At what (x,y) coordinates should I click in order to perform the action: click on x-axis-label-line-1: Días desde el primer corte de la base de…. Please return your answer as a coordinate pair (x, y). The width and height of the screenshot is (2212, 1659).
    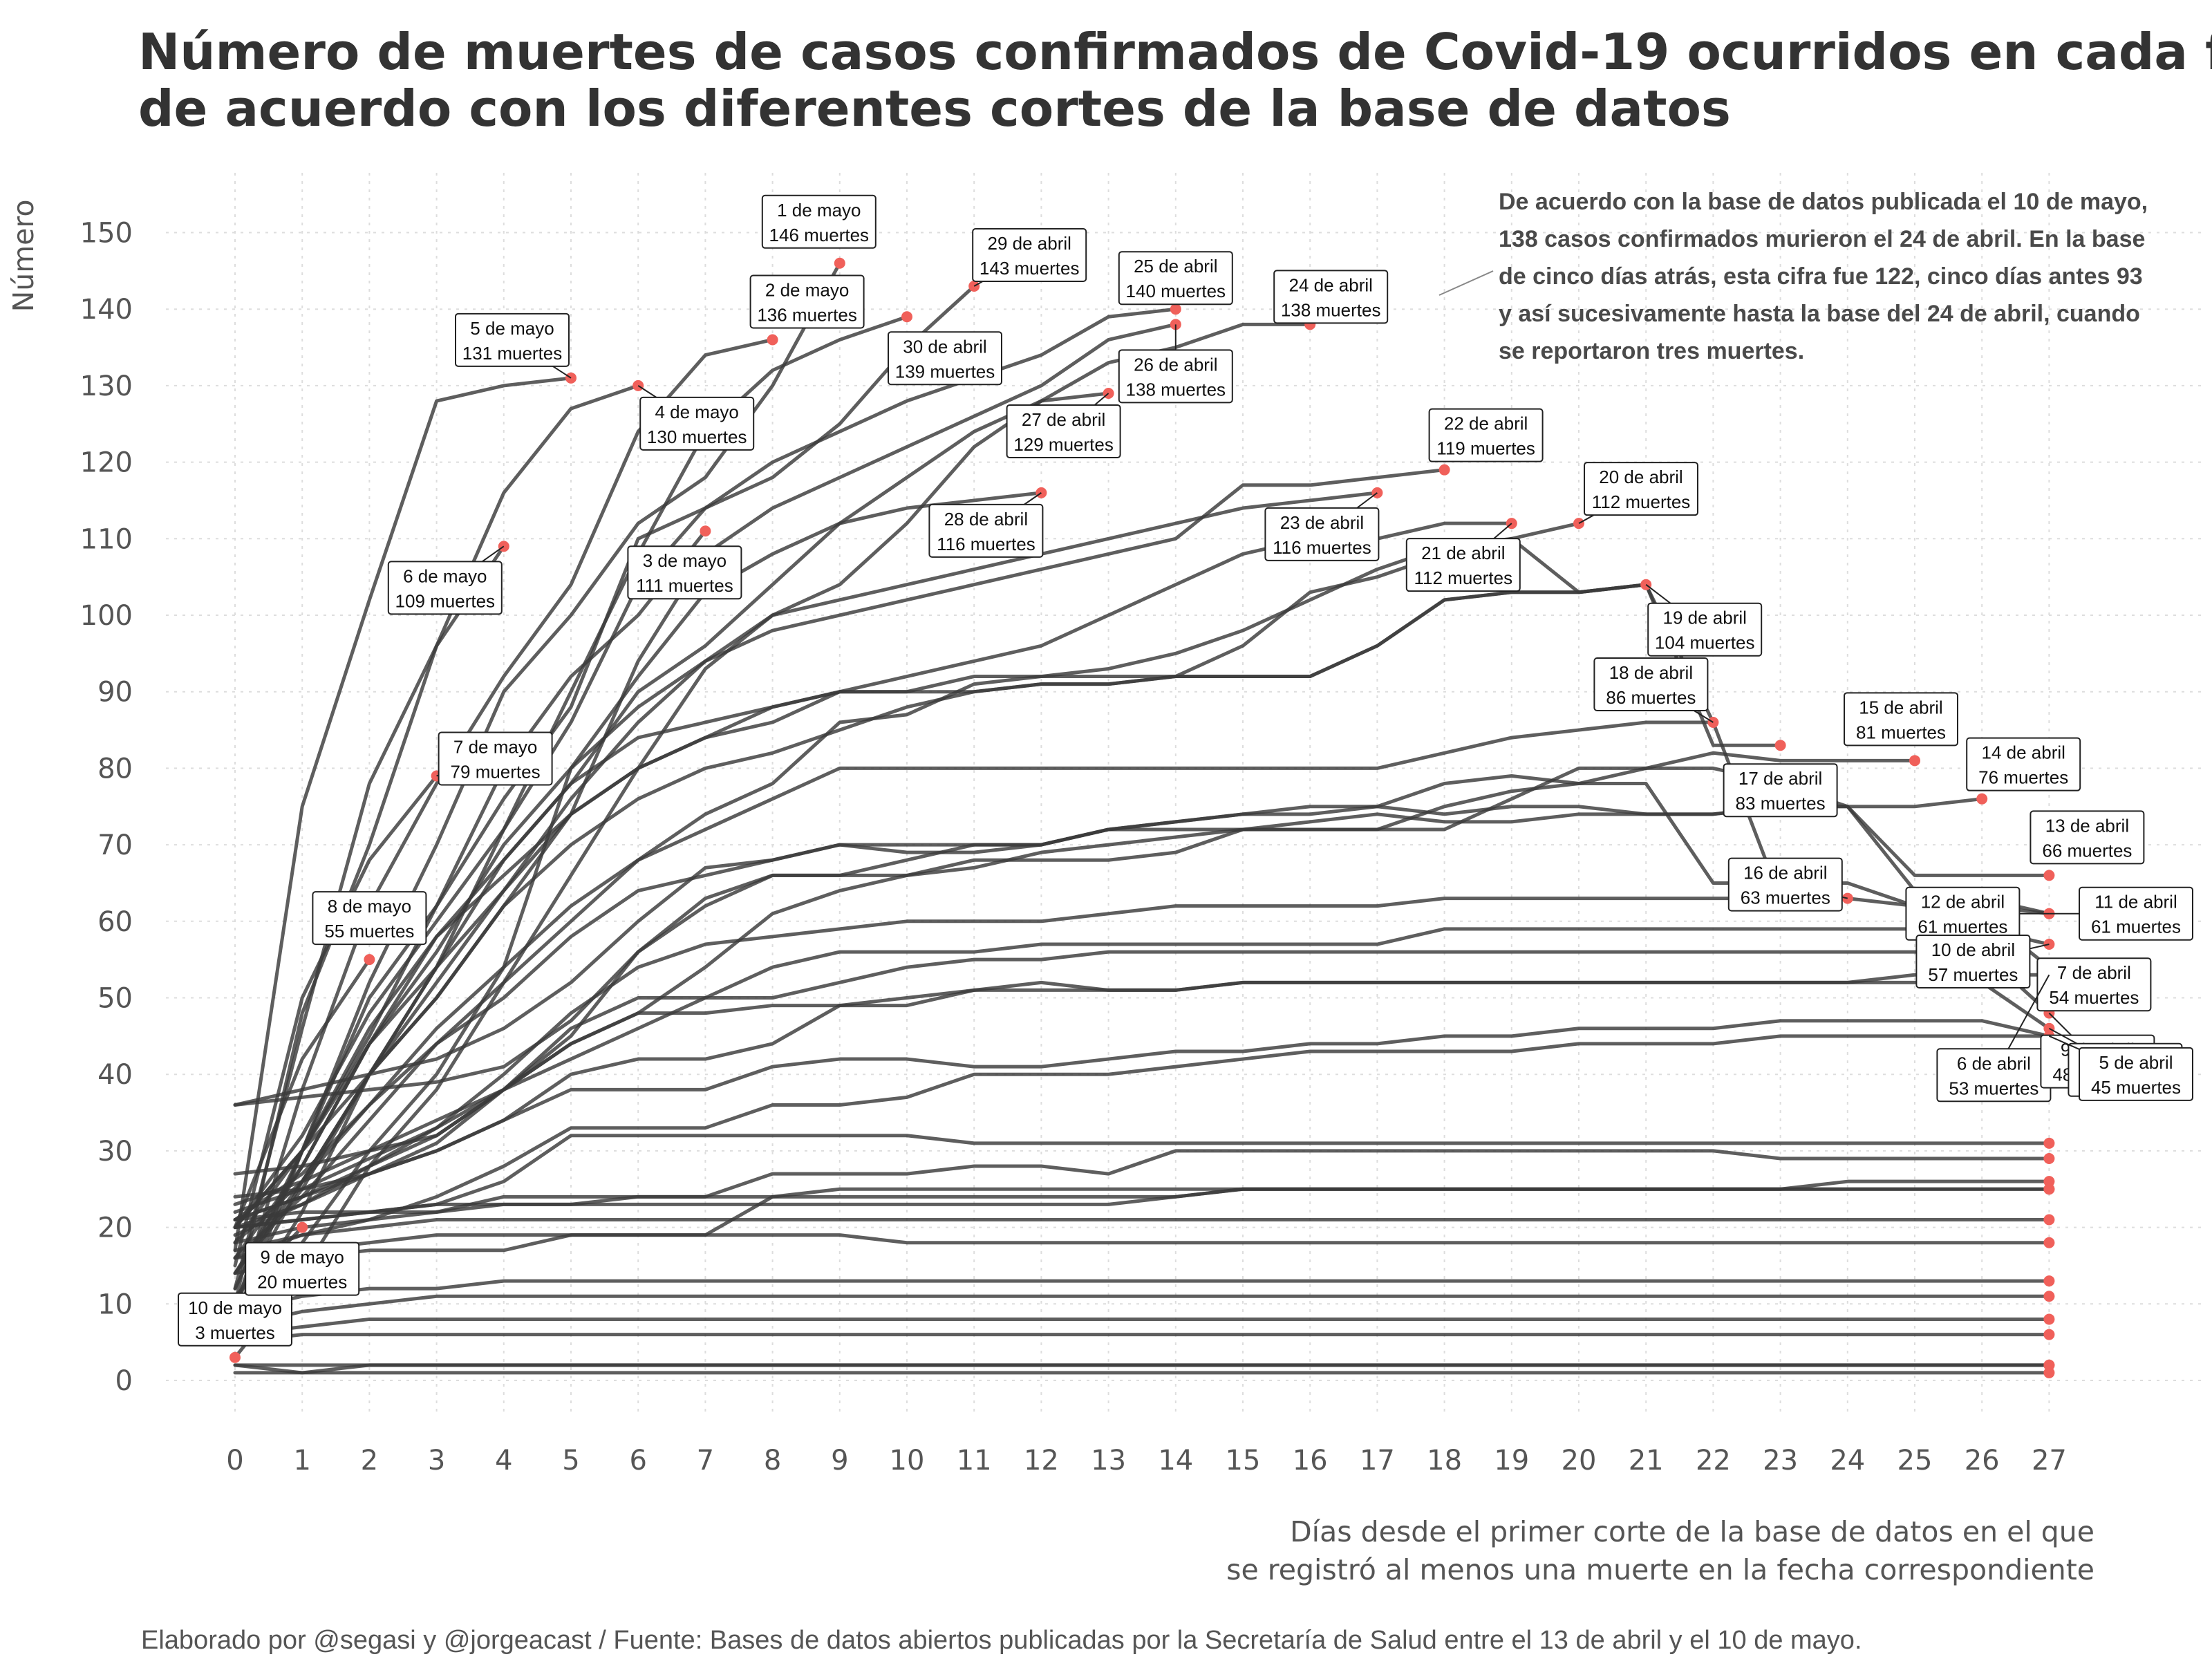
    Looking at the image, I should click on (1692, 1531).